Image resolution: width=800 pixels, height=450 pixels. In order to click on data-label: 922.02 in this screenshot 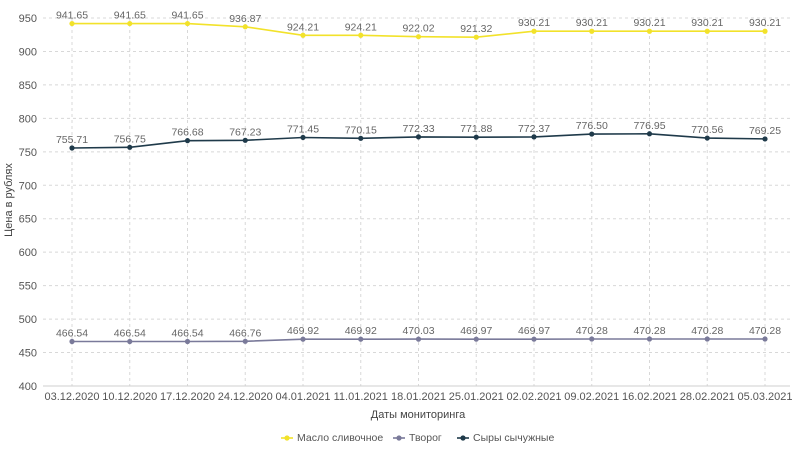, I will do `click(418, 29)`.